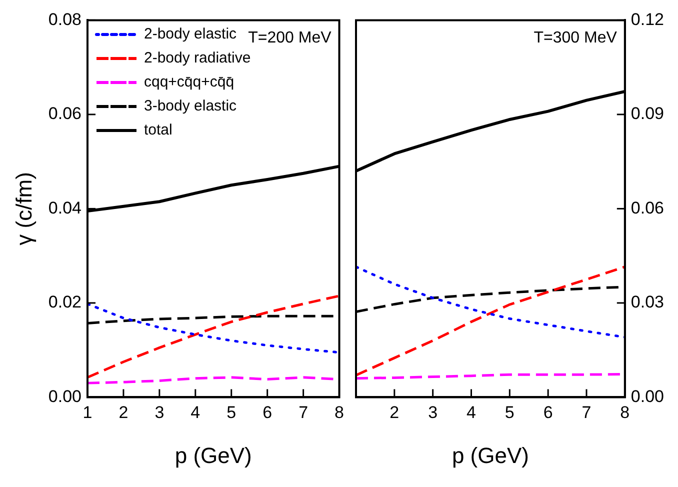 The width and height of the screenshot is (678, 487). Describe the element at coordinates (87, 412) in the screenshot. I see `x-tick-label: 1` at that location.